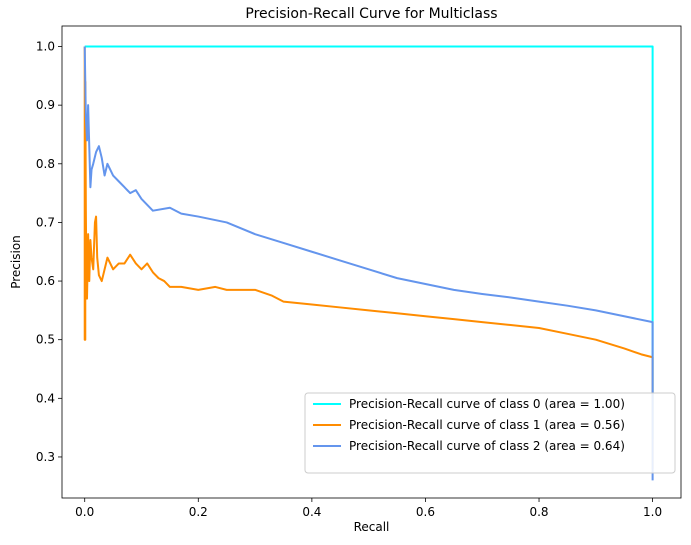 The image size is (691, 545). What do you see at coordinates (538, 512) in the screenshot?
I see `x-tick-label: 0.8` at bounding box center [538, 512].